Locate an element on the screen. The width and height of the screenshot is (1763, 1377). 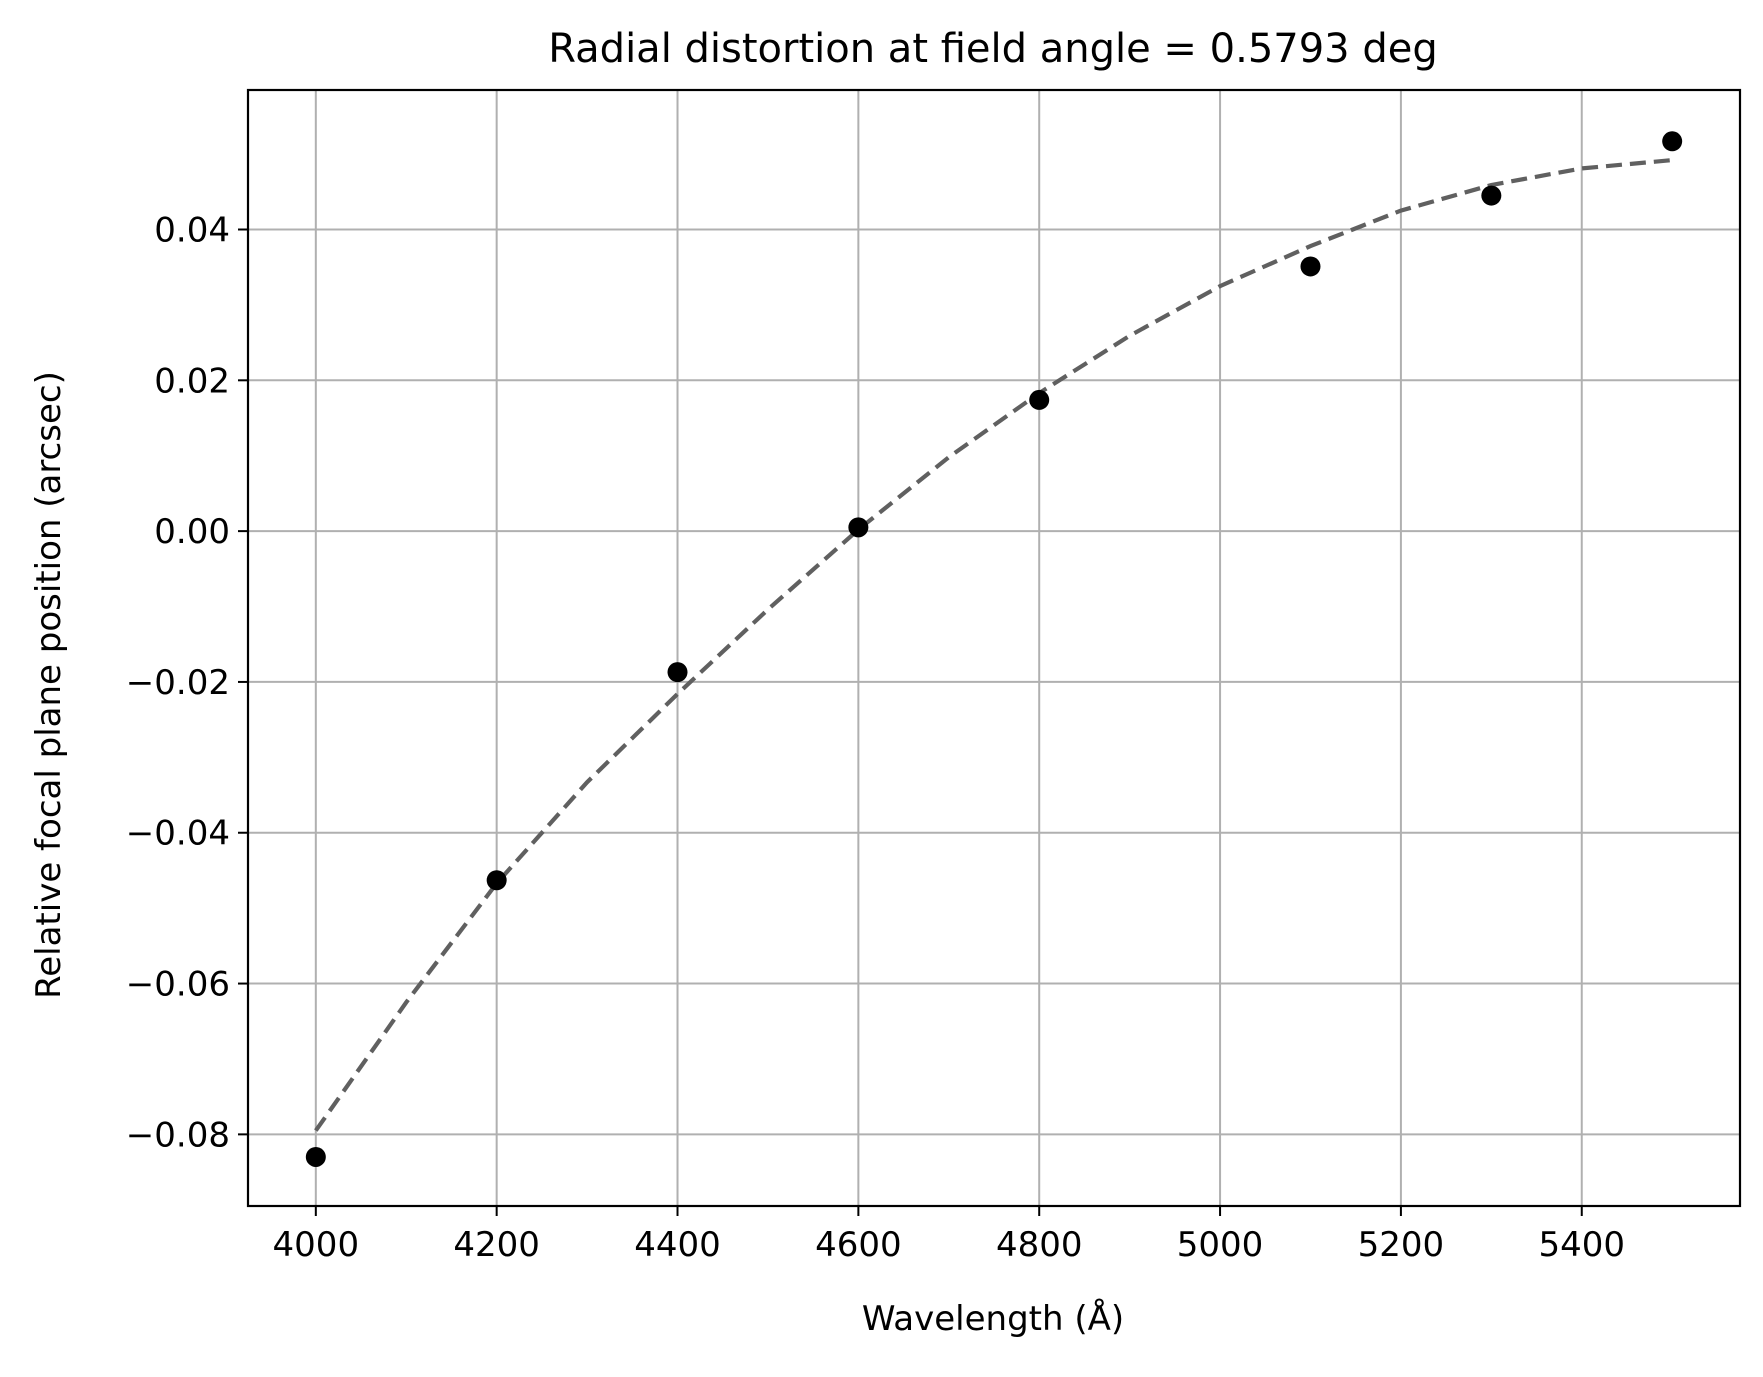
y-tick-label: 0.02 is located at coordinates (192, 381).